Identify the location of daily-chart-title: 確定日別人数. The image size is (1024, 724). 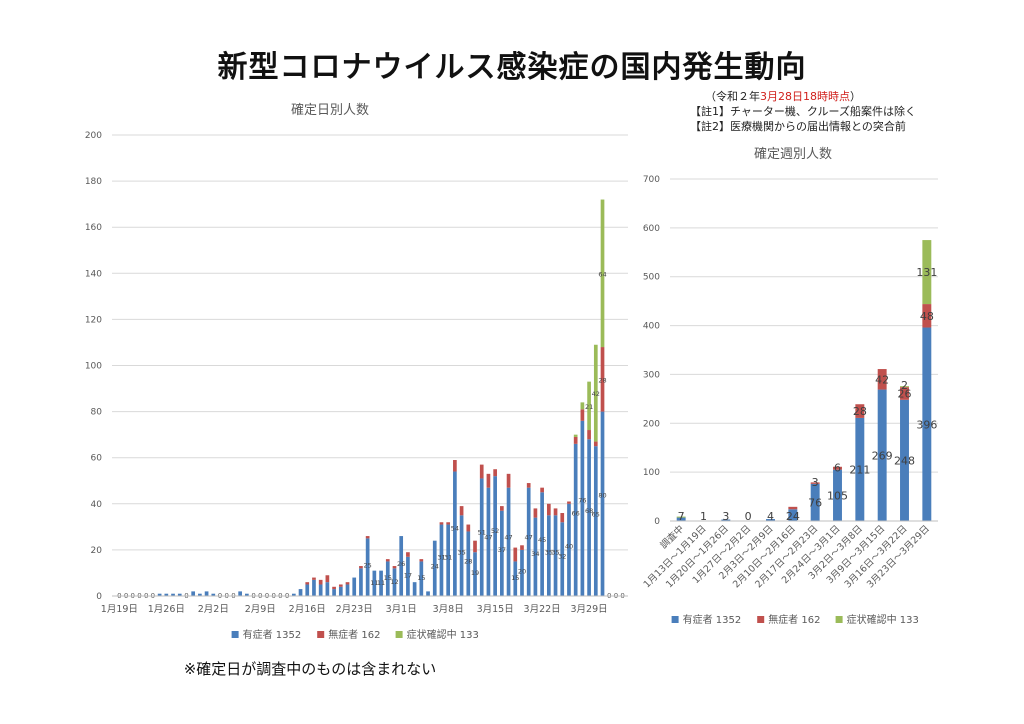
(330, 110).